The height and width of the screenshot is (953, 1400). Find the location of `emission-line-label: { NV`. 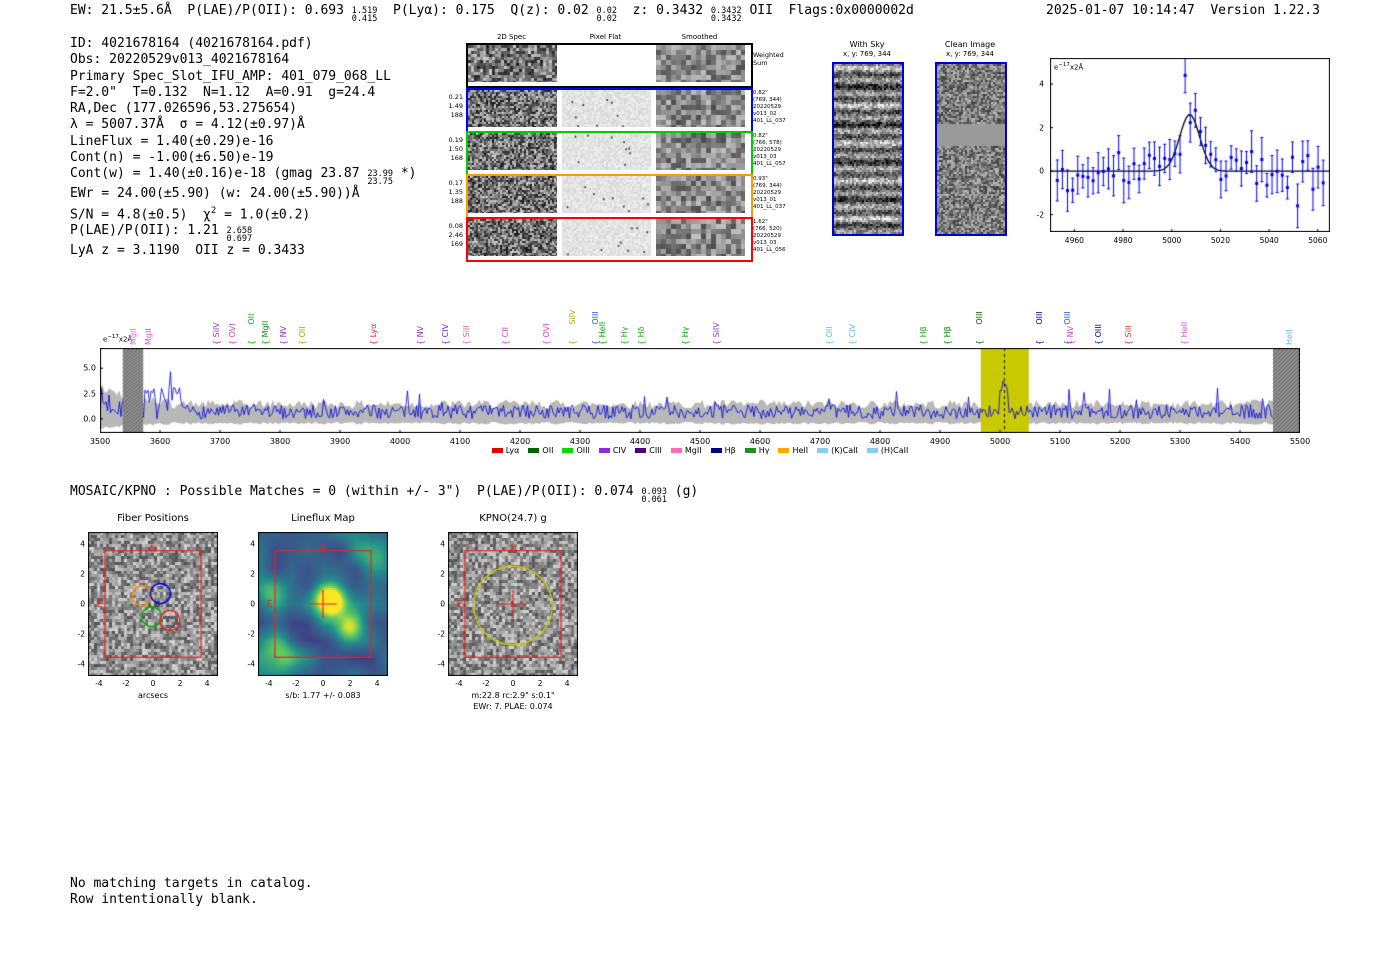

emission-line-label: { NV is located at coordinates (284, 335).